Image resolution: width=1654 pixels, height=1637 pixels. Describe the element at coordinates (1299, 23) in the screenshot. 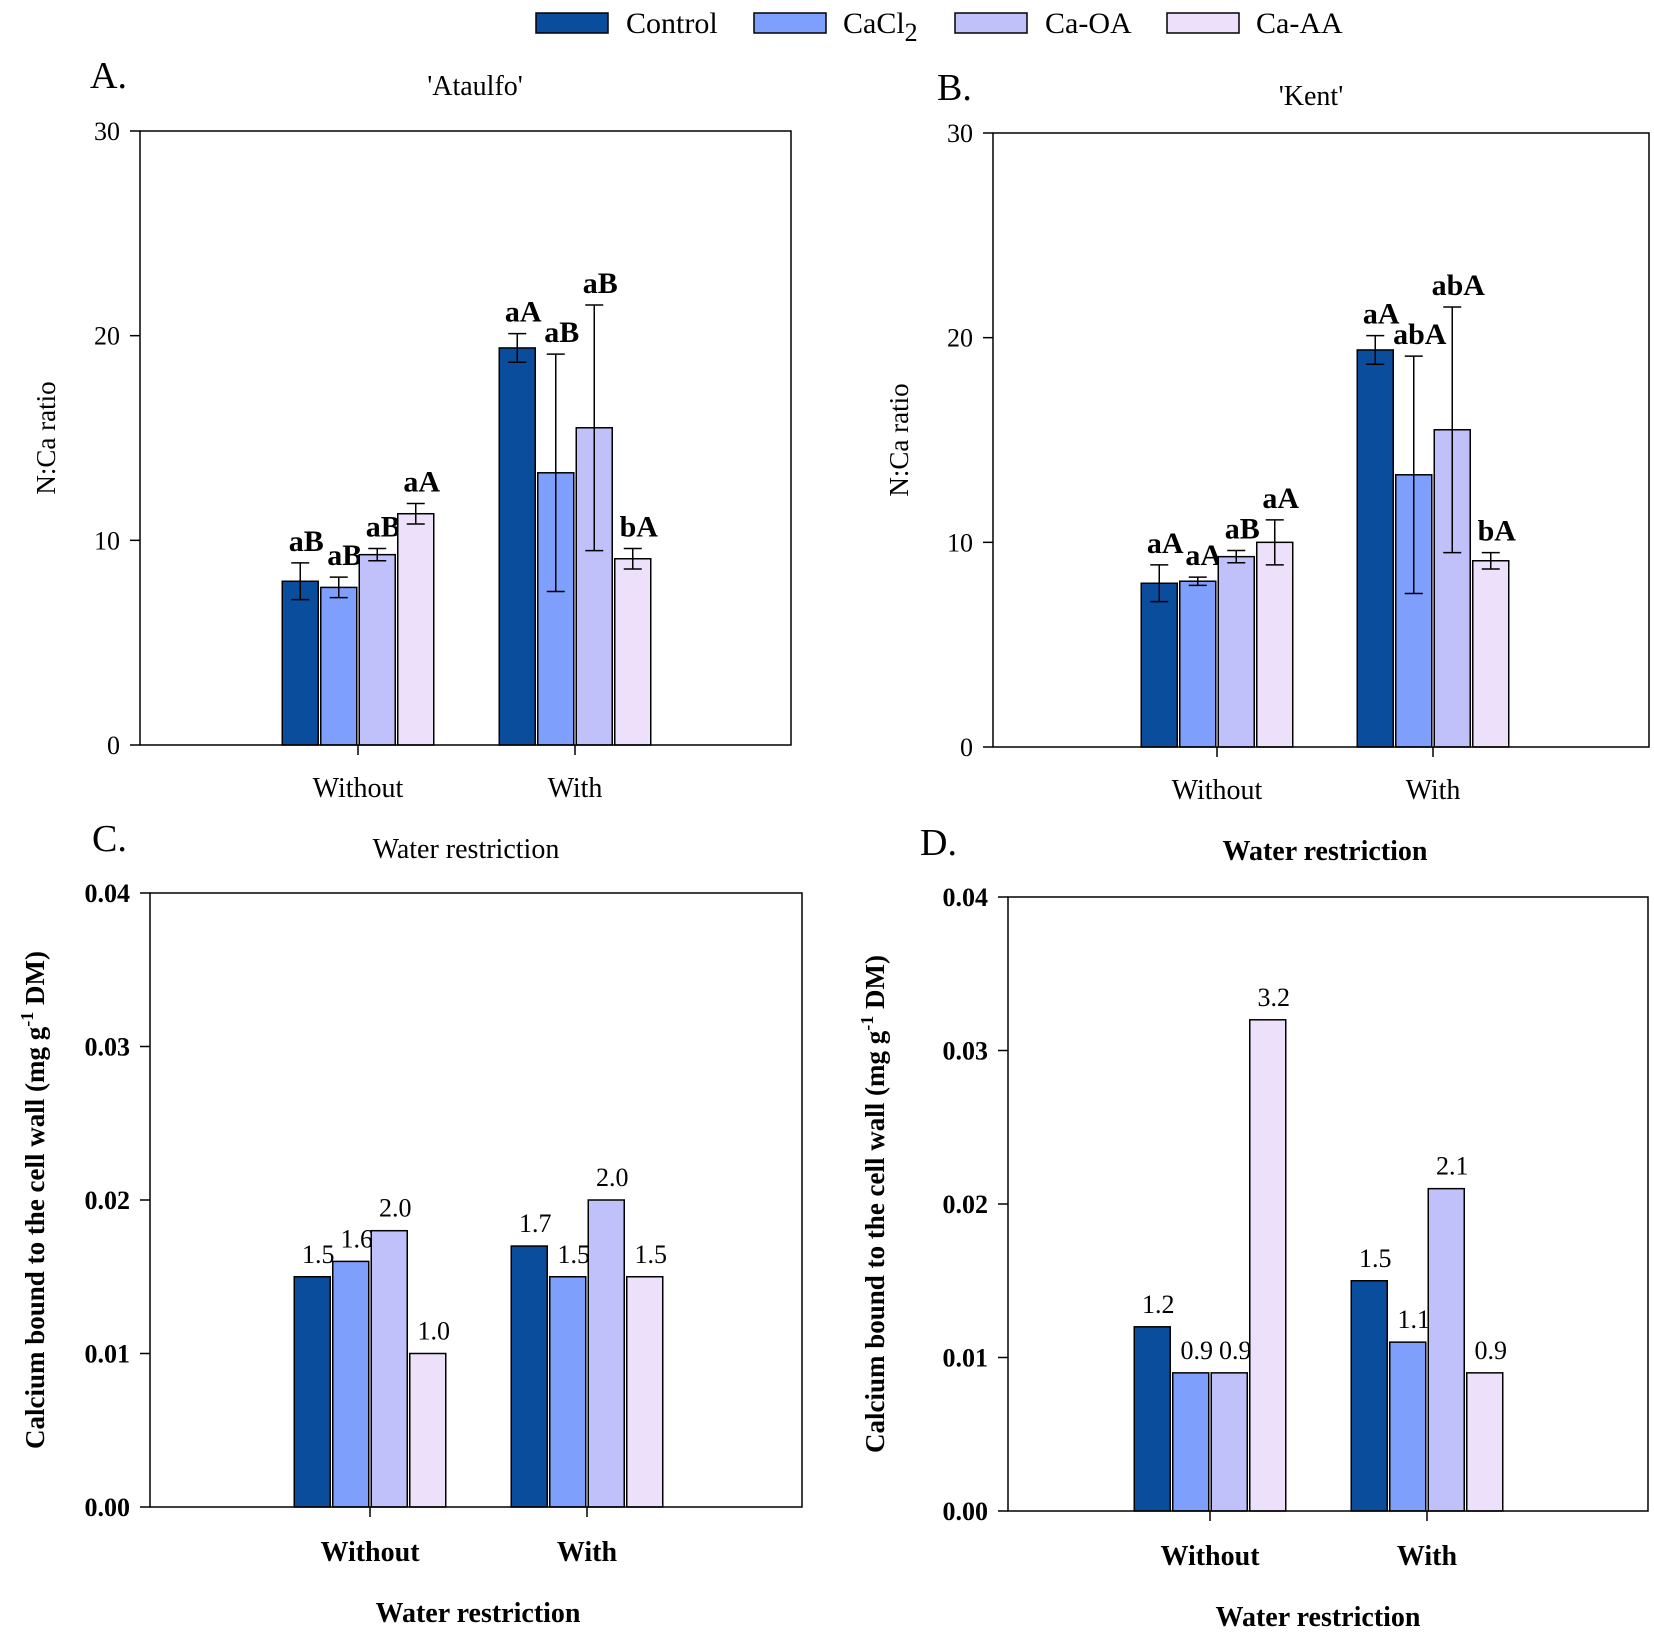

I see `legend-label: Ca-AA` at that location.